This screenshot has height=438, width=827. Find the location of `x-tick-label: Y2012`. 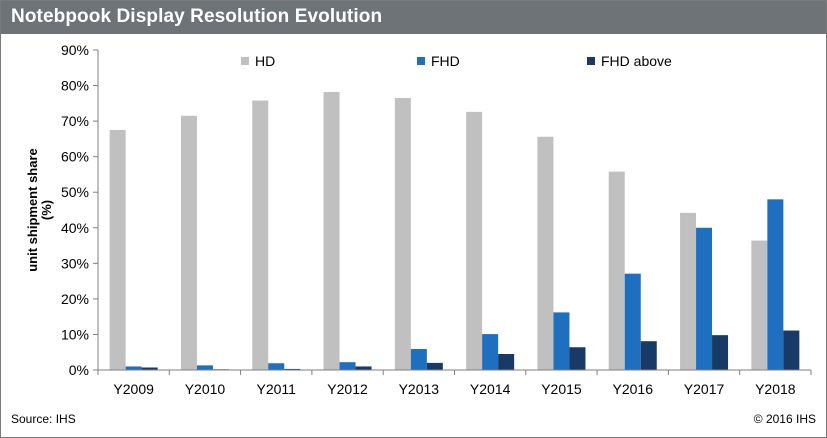

x-tick-label: Y2012 is located at coordinates (347, 389).